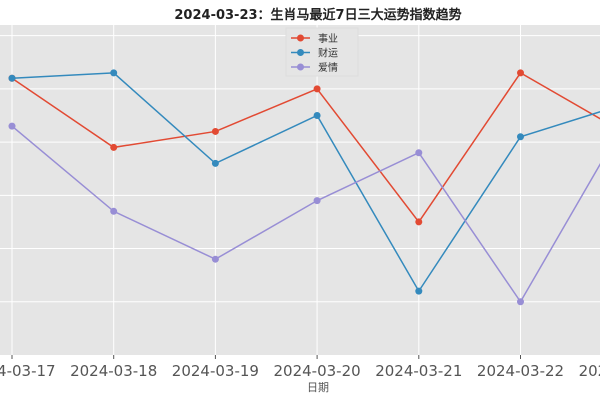 The height and width of the screenshot is (400, 600). I want to click on x-axis-label: 日期, so click(318, 387).